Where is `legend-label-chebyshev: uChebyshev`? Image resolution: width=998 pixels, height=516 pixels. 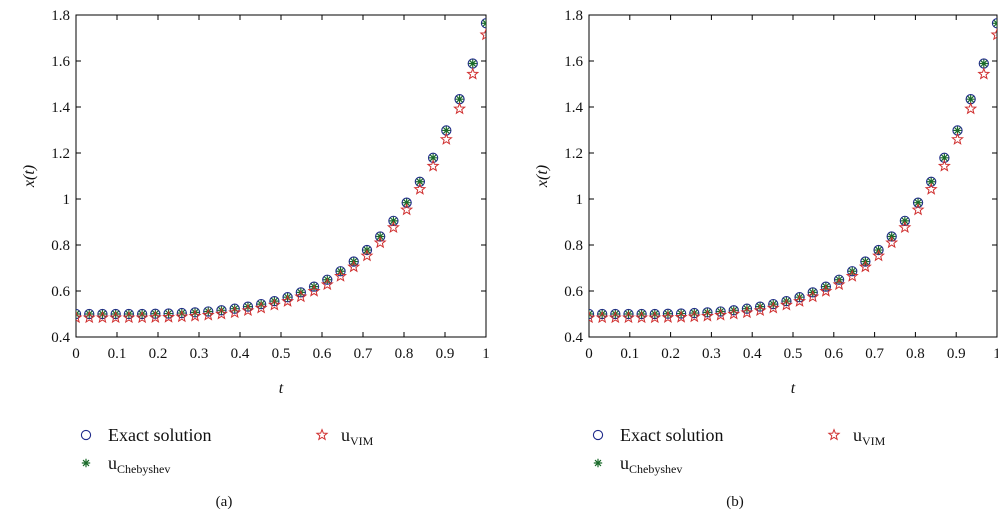 legend-label-chebyshev: uChebyshev is located at coordinates (651, 464).